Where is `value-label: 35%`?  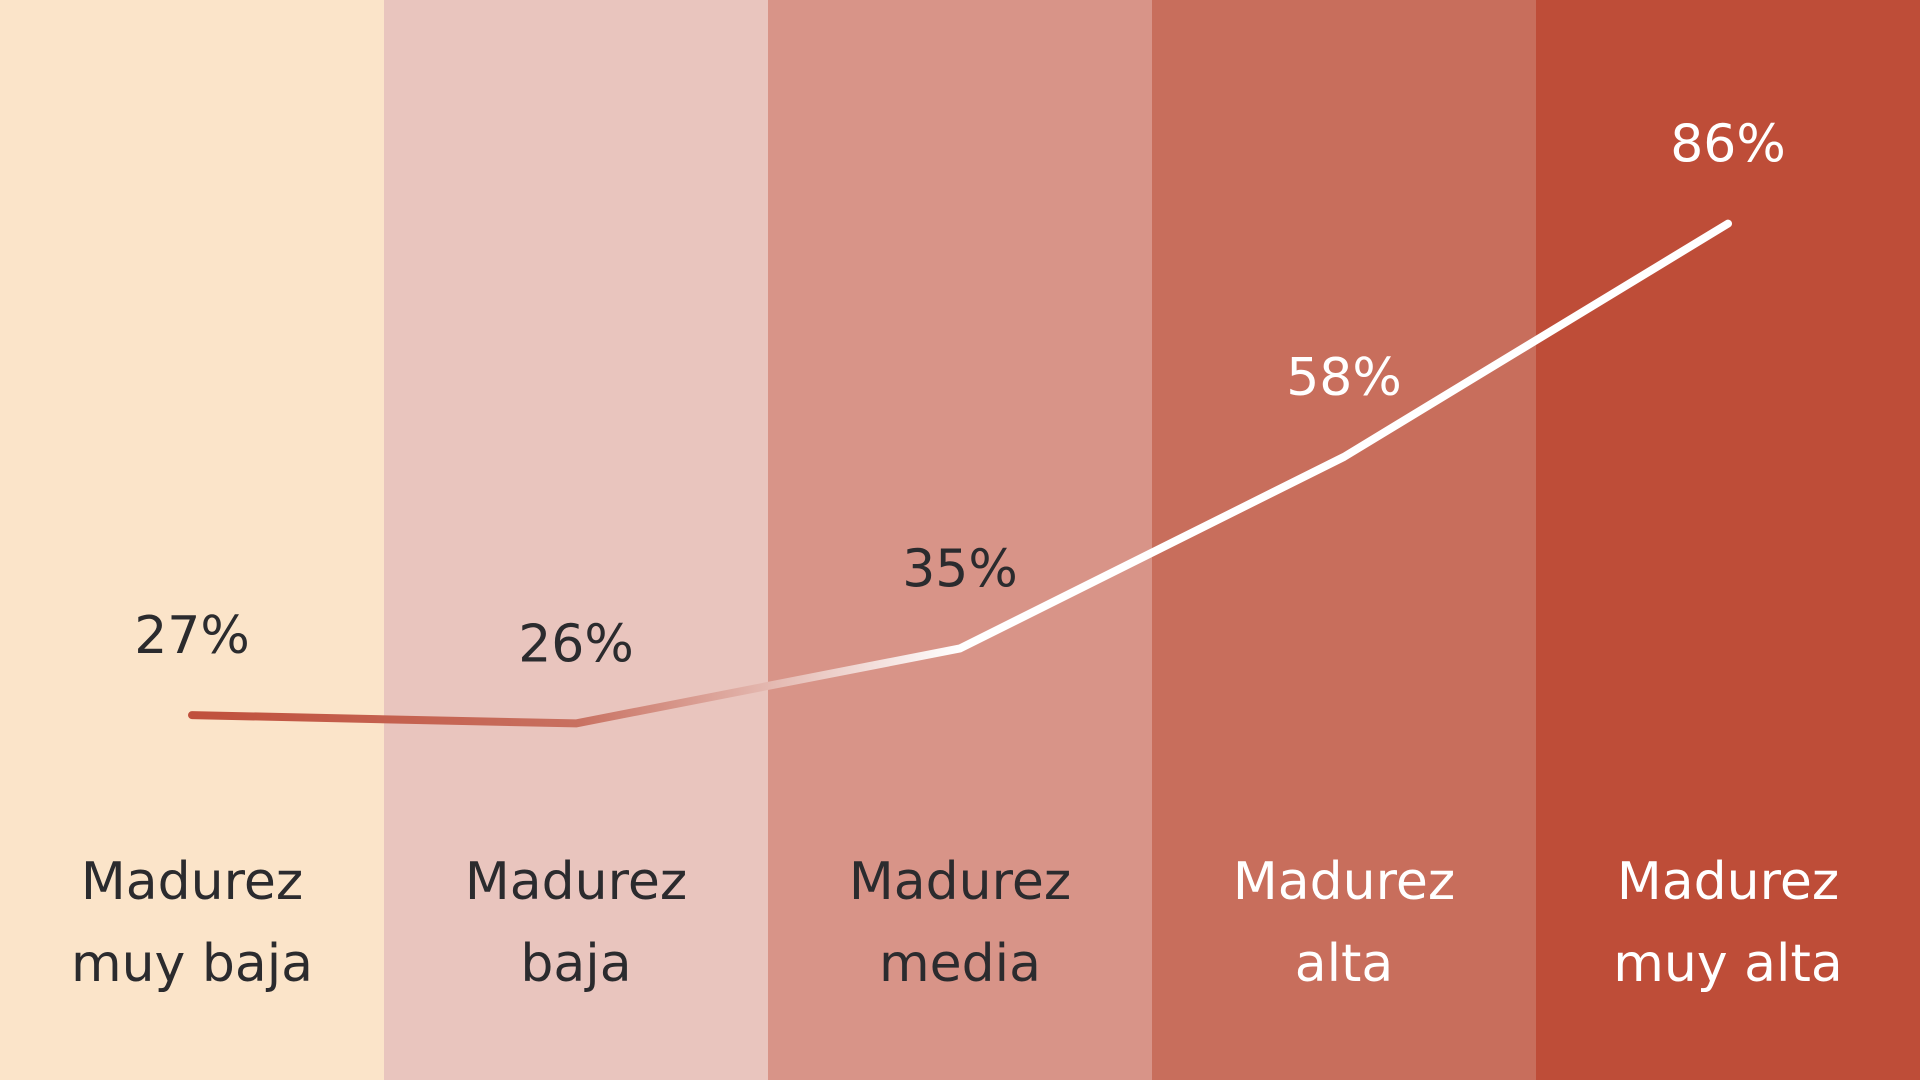 value-label: 35% is located at coordinates (960, 569).